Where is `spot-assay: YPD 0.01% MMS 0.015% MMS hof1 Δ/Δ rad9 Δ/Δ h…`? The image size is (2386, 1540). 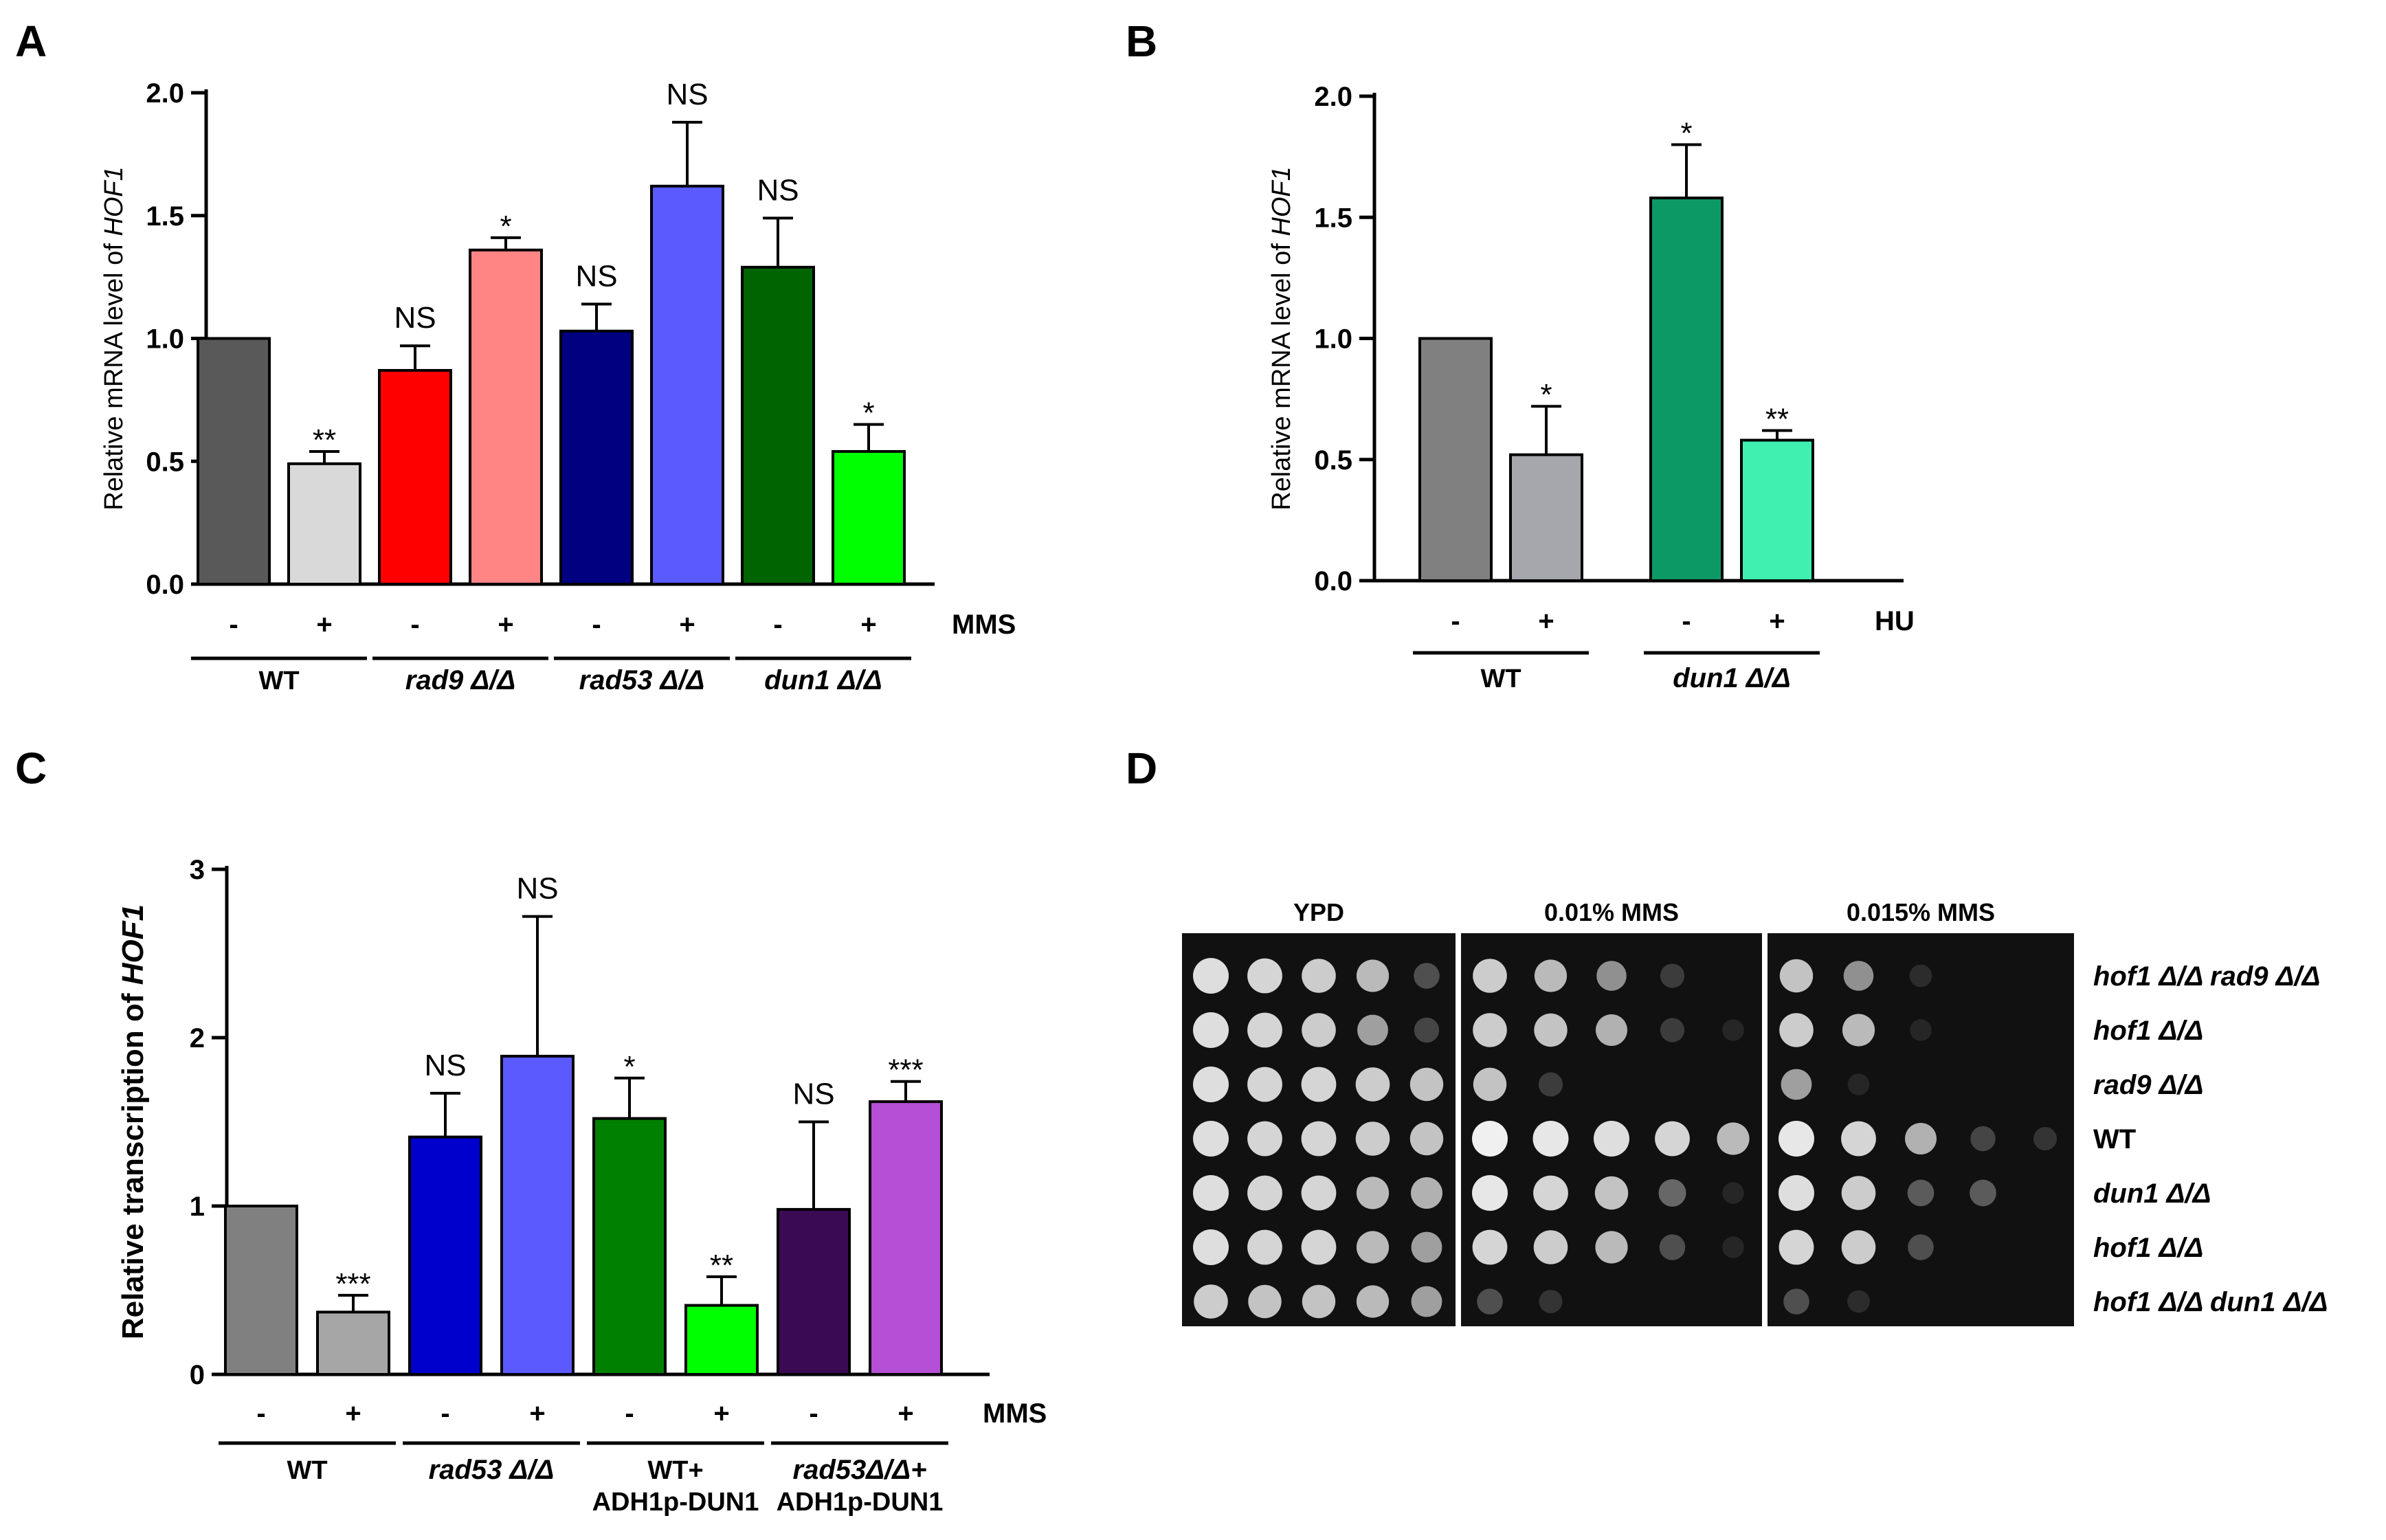 spot-assay: YPD 0.01% MMS 0.015% MMS hof1 Δ/Δ rad9 Δ/Δ h… is located at coordinates (1755, 1112).